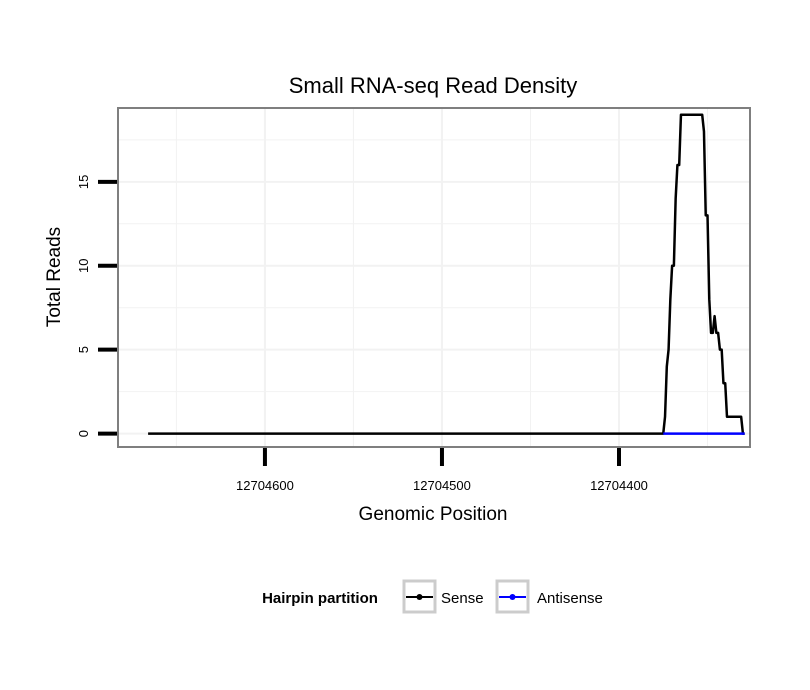  What do you see at coordinates (433, 85) in the screenshot?
I see `chart-title: Small RNA-seq Read Density` at bounding box center [433, 85].